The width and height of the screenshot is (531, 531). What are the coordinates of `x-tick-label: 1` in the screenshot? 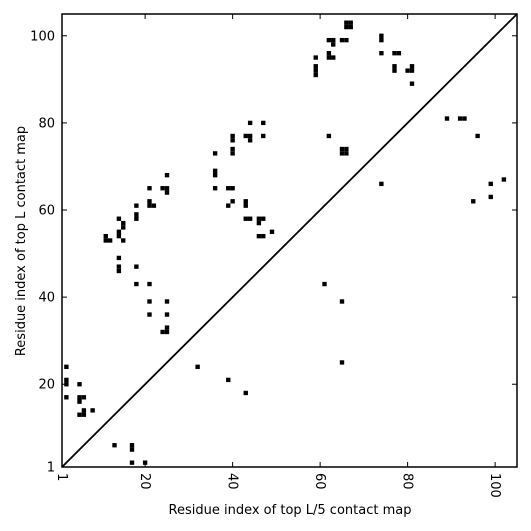 It's located at (61, 477).